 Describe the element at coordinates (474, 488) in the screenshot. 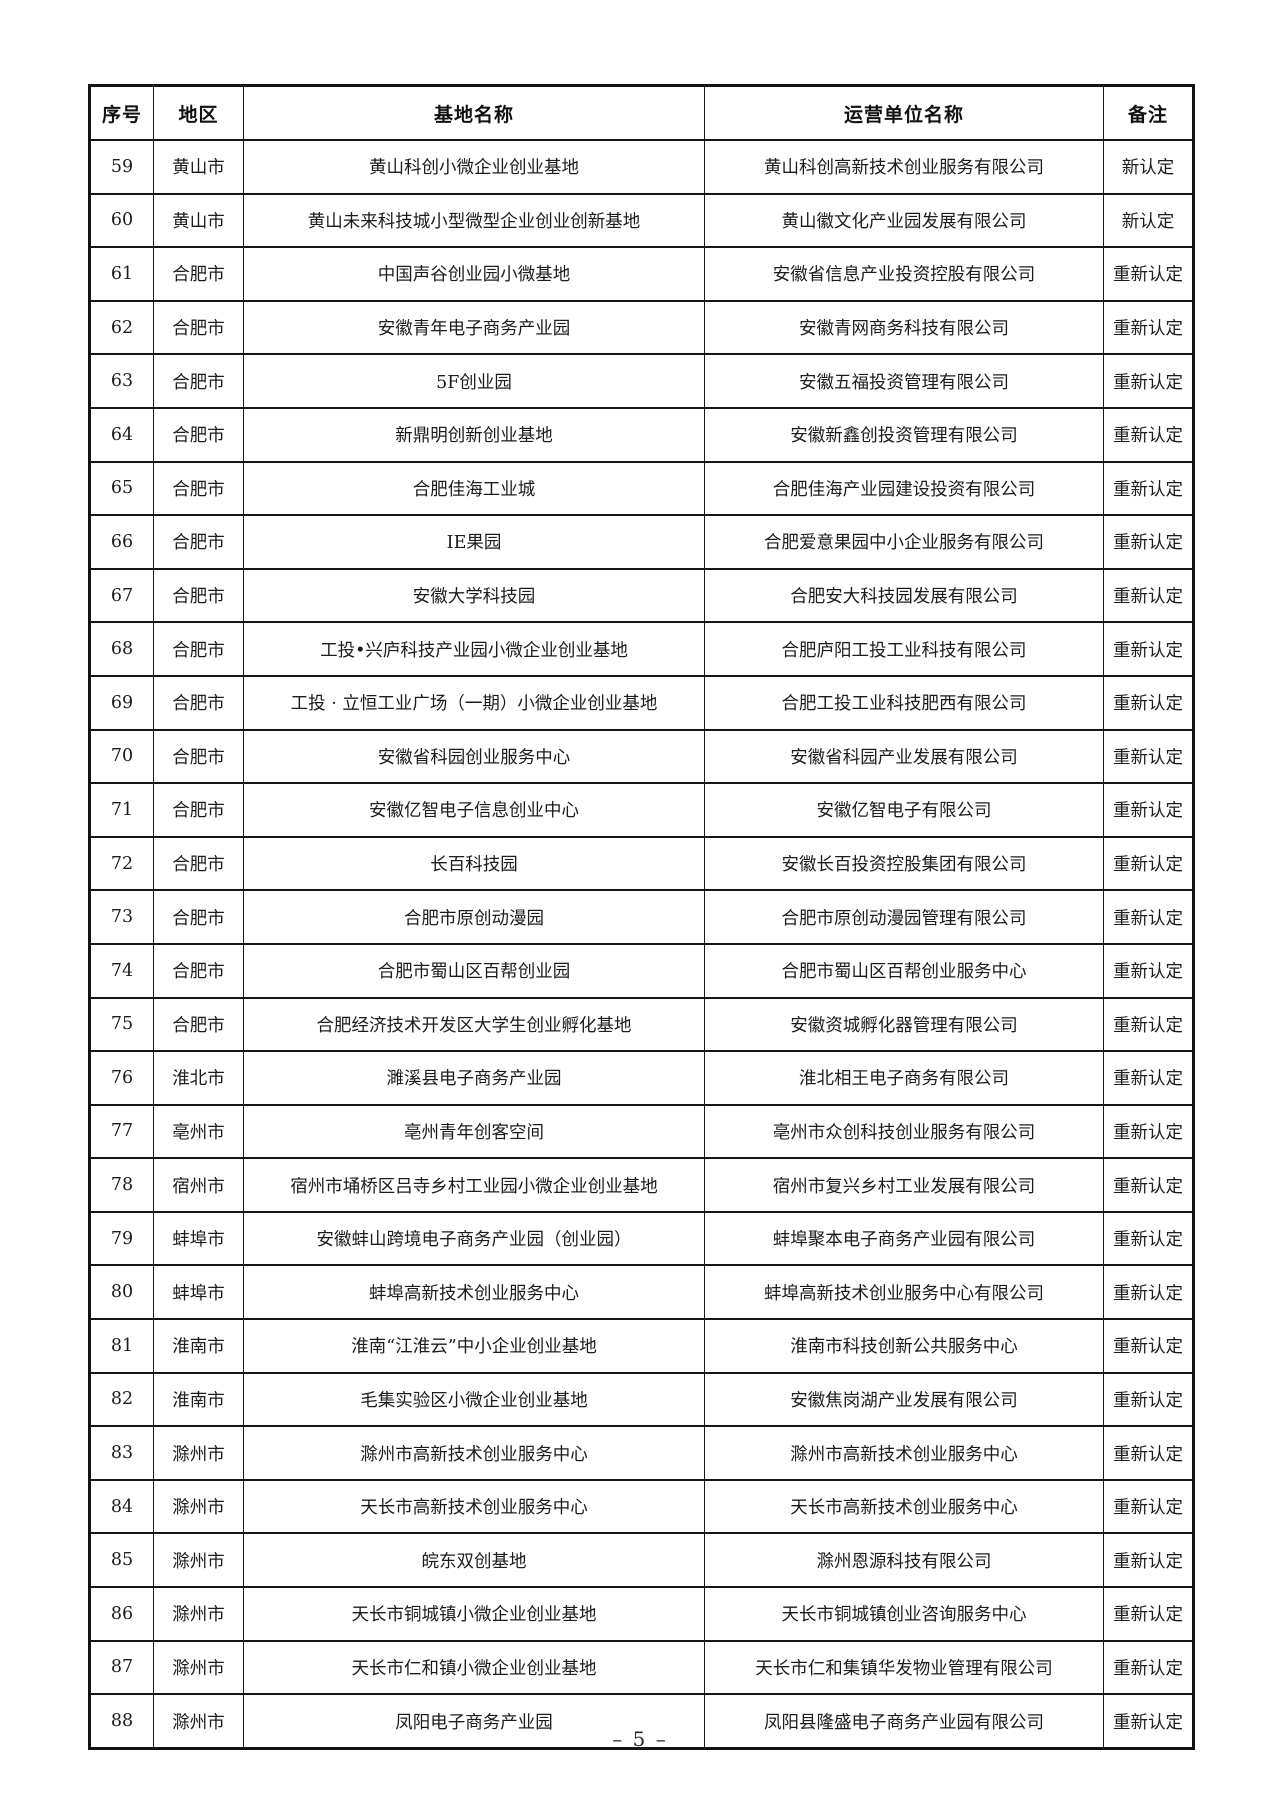

I see `cell-base-name: 合肥佳海工业城` at that location.